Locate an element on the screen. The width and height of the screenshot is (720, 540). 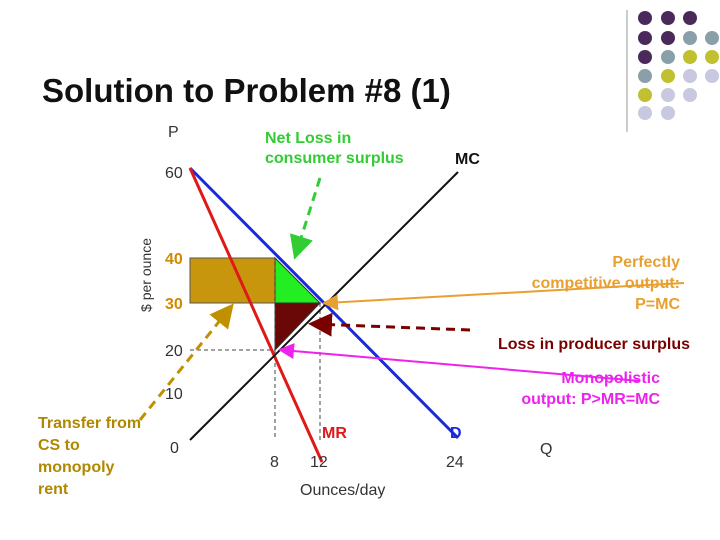
y-axis-label: $ per ounce is located at coordinates (146, 275).